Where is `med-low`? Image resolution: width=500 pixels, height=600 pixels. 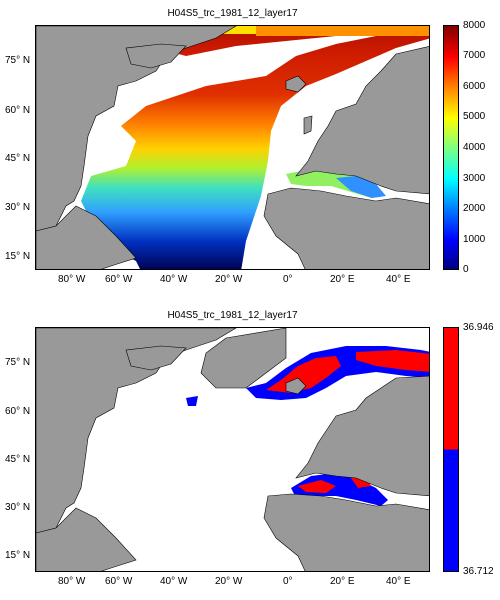
med-low is located at coordinates (339, 489).